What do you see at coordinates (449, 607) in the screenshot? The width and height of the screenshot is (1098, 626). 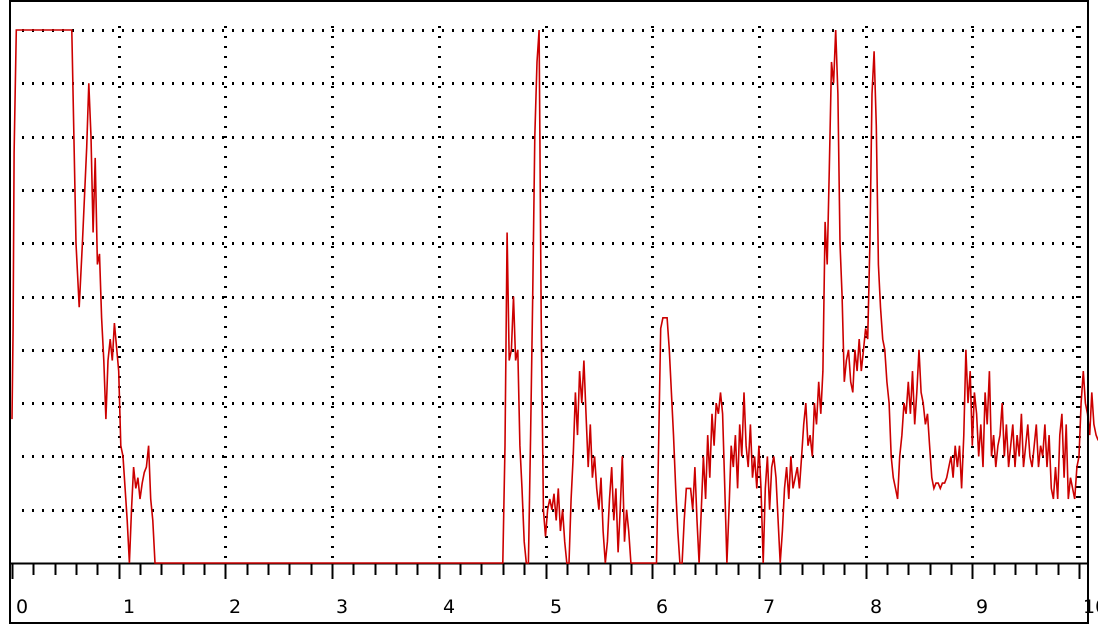 I see `x-tick-label: 4` at bounding box center [449, 607].